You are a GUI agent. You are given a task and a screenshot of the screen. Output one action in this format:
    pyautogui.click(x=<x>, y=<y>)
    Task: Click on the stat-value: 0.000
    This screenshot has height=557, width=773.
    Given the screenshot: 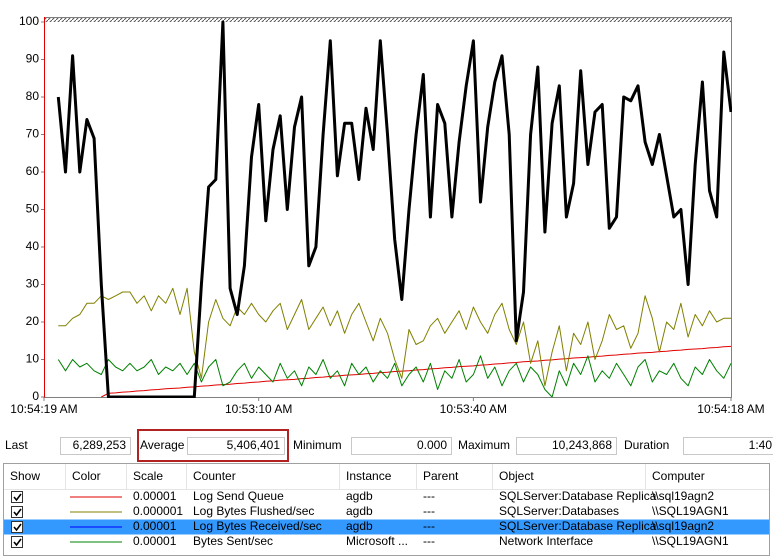 What is the action you would take?
    pyautogui.click(x=432, y=445)
    